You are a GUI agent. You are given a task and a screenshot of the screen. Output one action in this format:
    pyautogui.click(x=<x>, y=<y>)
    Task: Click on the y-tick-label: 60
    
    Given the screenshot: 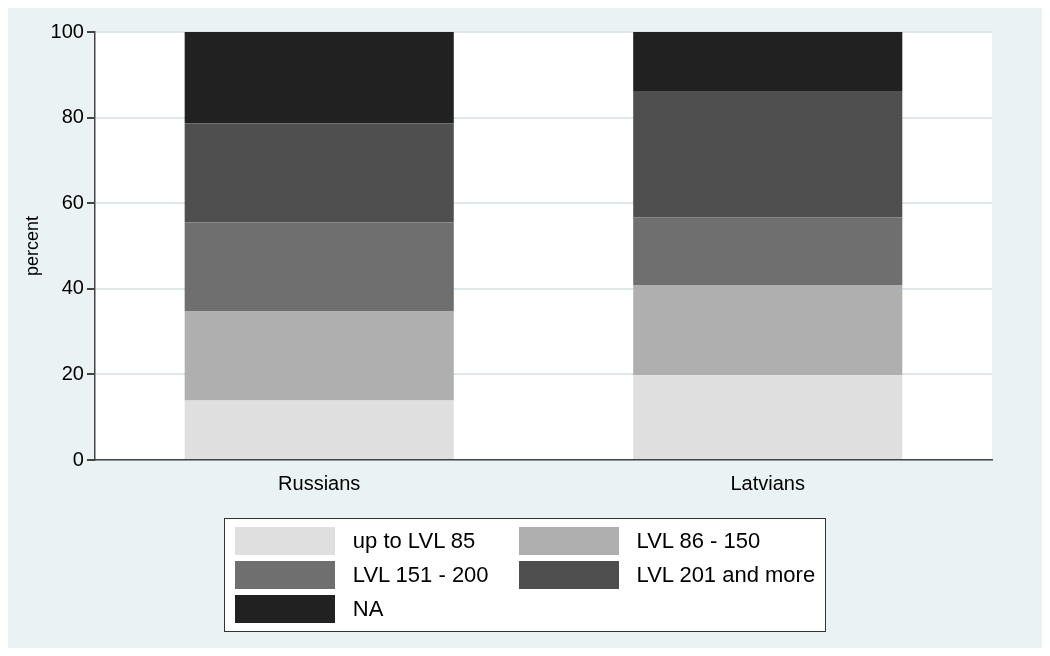 What is the action you would take?
    pyautogui.click(x=72, y=201)
    